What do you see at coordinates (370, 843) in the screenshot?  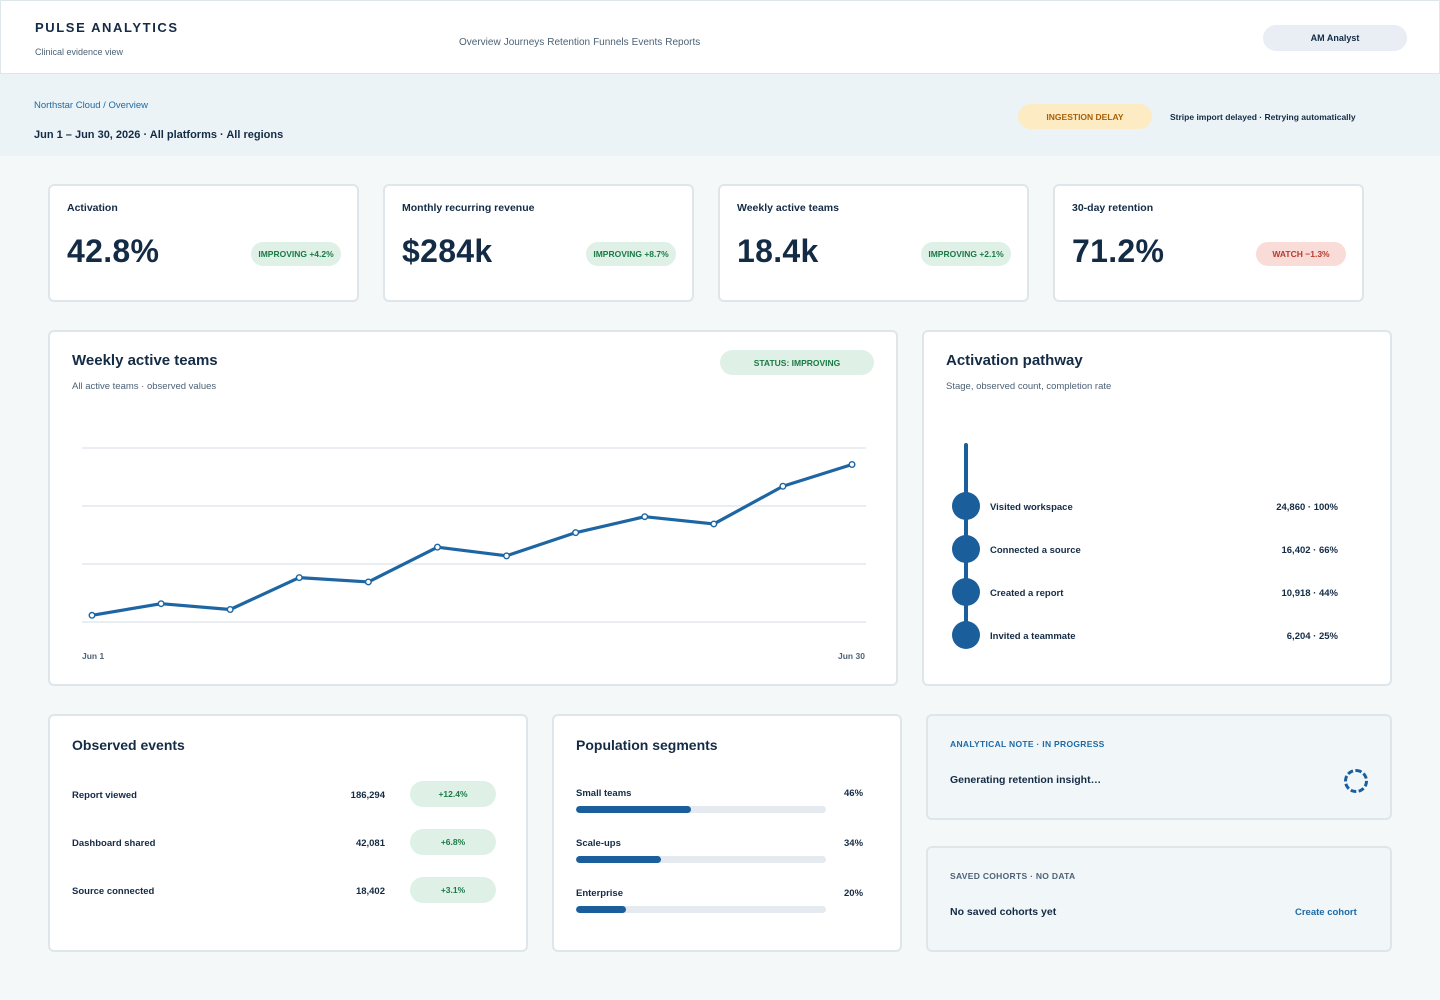 I see `event-count: 42,081` at bounding box center [370, 843].